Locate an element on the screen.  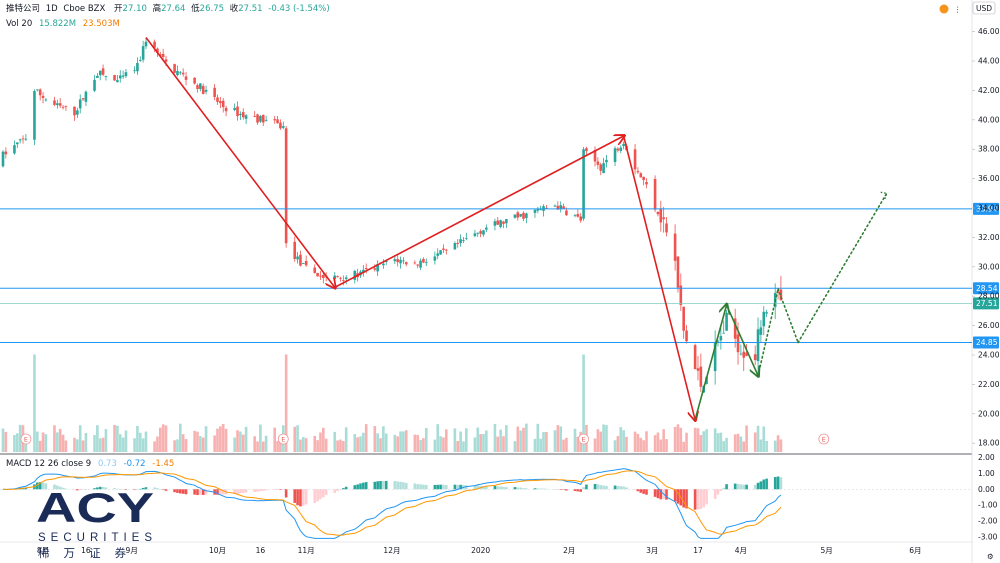
settings-gear-icon: ⚙ is located at coordinates (990, 556).